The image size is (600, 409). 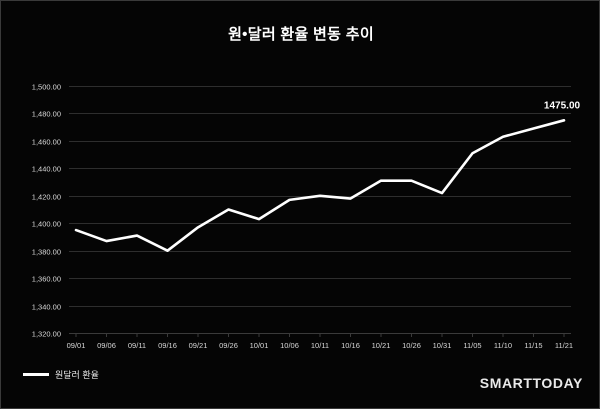 What do you see at coordinates (472, 345) in the screenshot?
I see `x-axis-tick-label: 11/05` at bounding box center [472, 345].